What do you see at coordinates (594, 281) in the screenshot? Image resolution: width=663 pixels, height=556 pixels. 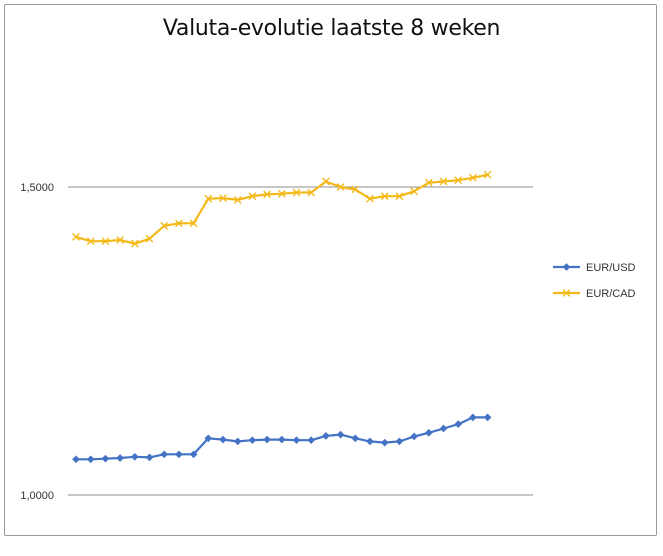 I see `legend: EUR/USD EUR/CAD` at bounding box center [594, 281].